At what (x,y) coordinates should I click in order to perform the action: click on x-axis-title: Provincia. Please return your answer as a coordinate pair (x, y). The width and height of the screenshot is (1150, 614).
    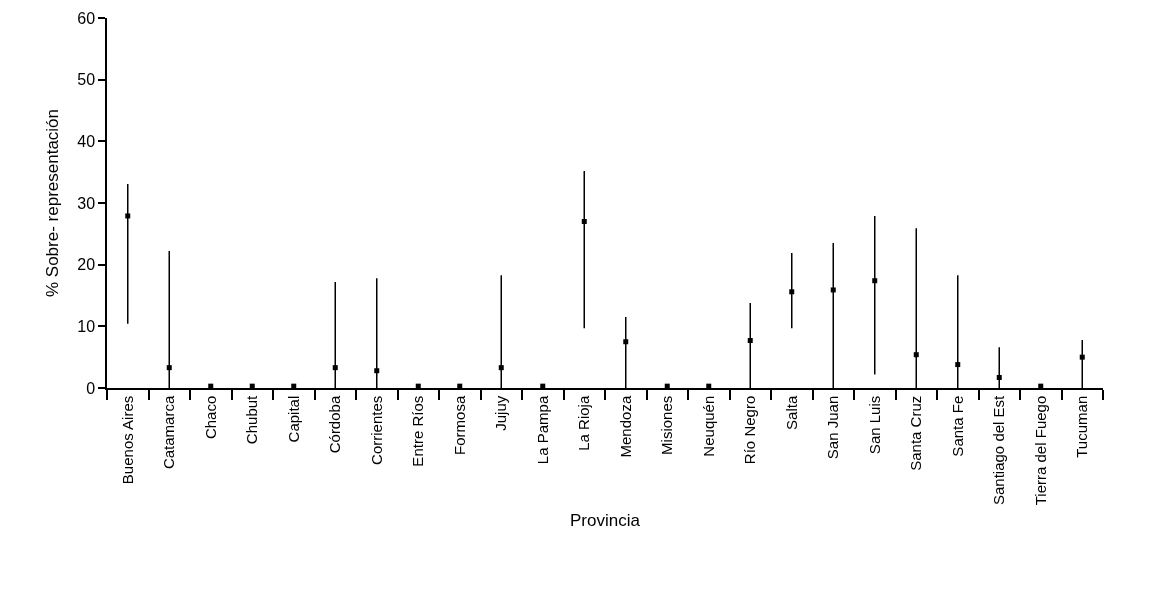
    Looking at the image, I should click on (605, 521).